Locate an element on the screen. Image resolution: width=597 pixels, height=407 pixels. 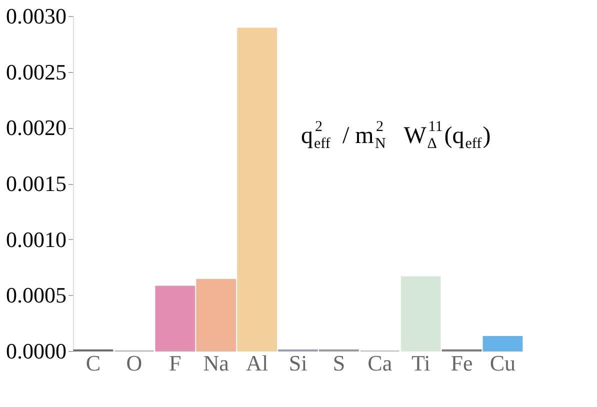
y-tick-label: 0.0005 is located at coordinates (36, 295).